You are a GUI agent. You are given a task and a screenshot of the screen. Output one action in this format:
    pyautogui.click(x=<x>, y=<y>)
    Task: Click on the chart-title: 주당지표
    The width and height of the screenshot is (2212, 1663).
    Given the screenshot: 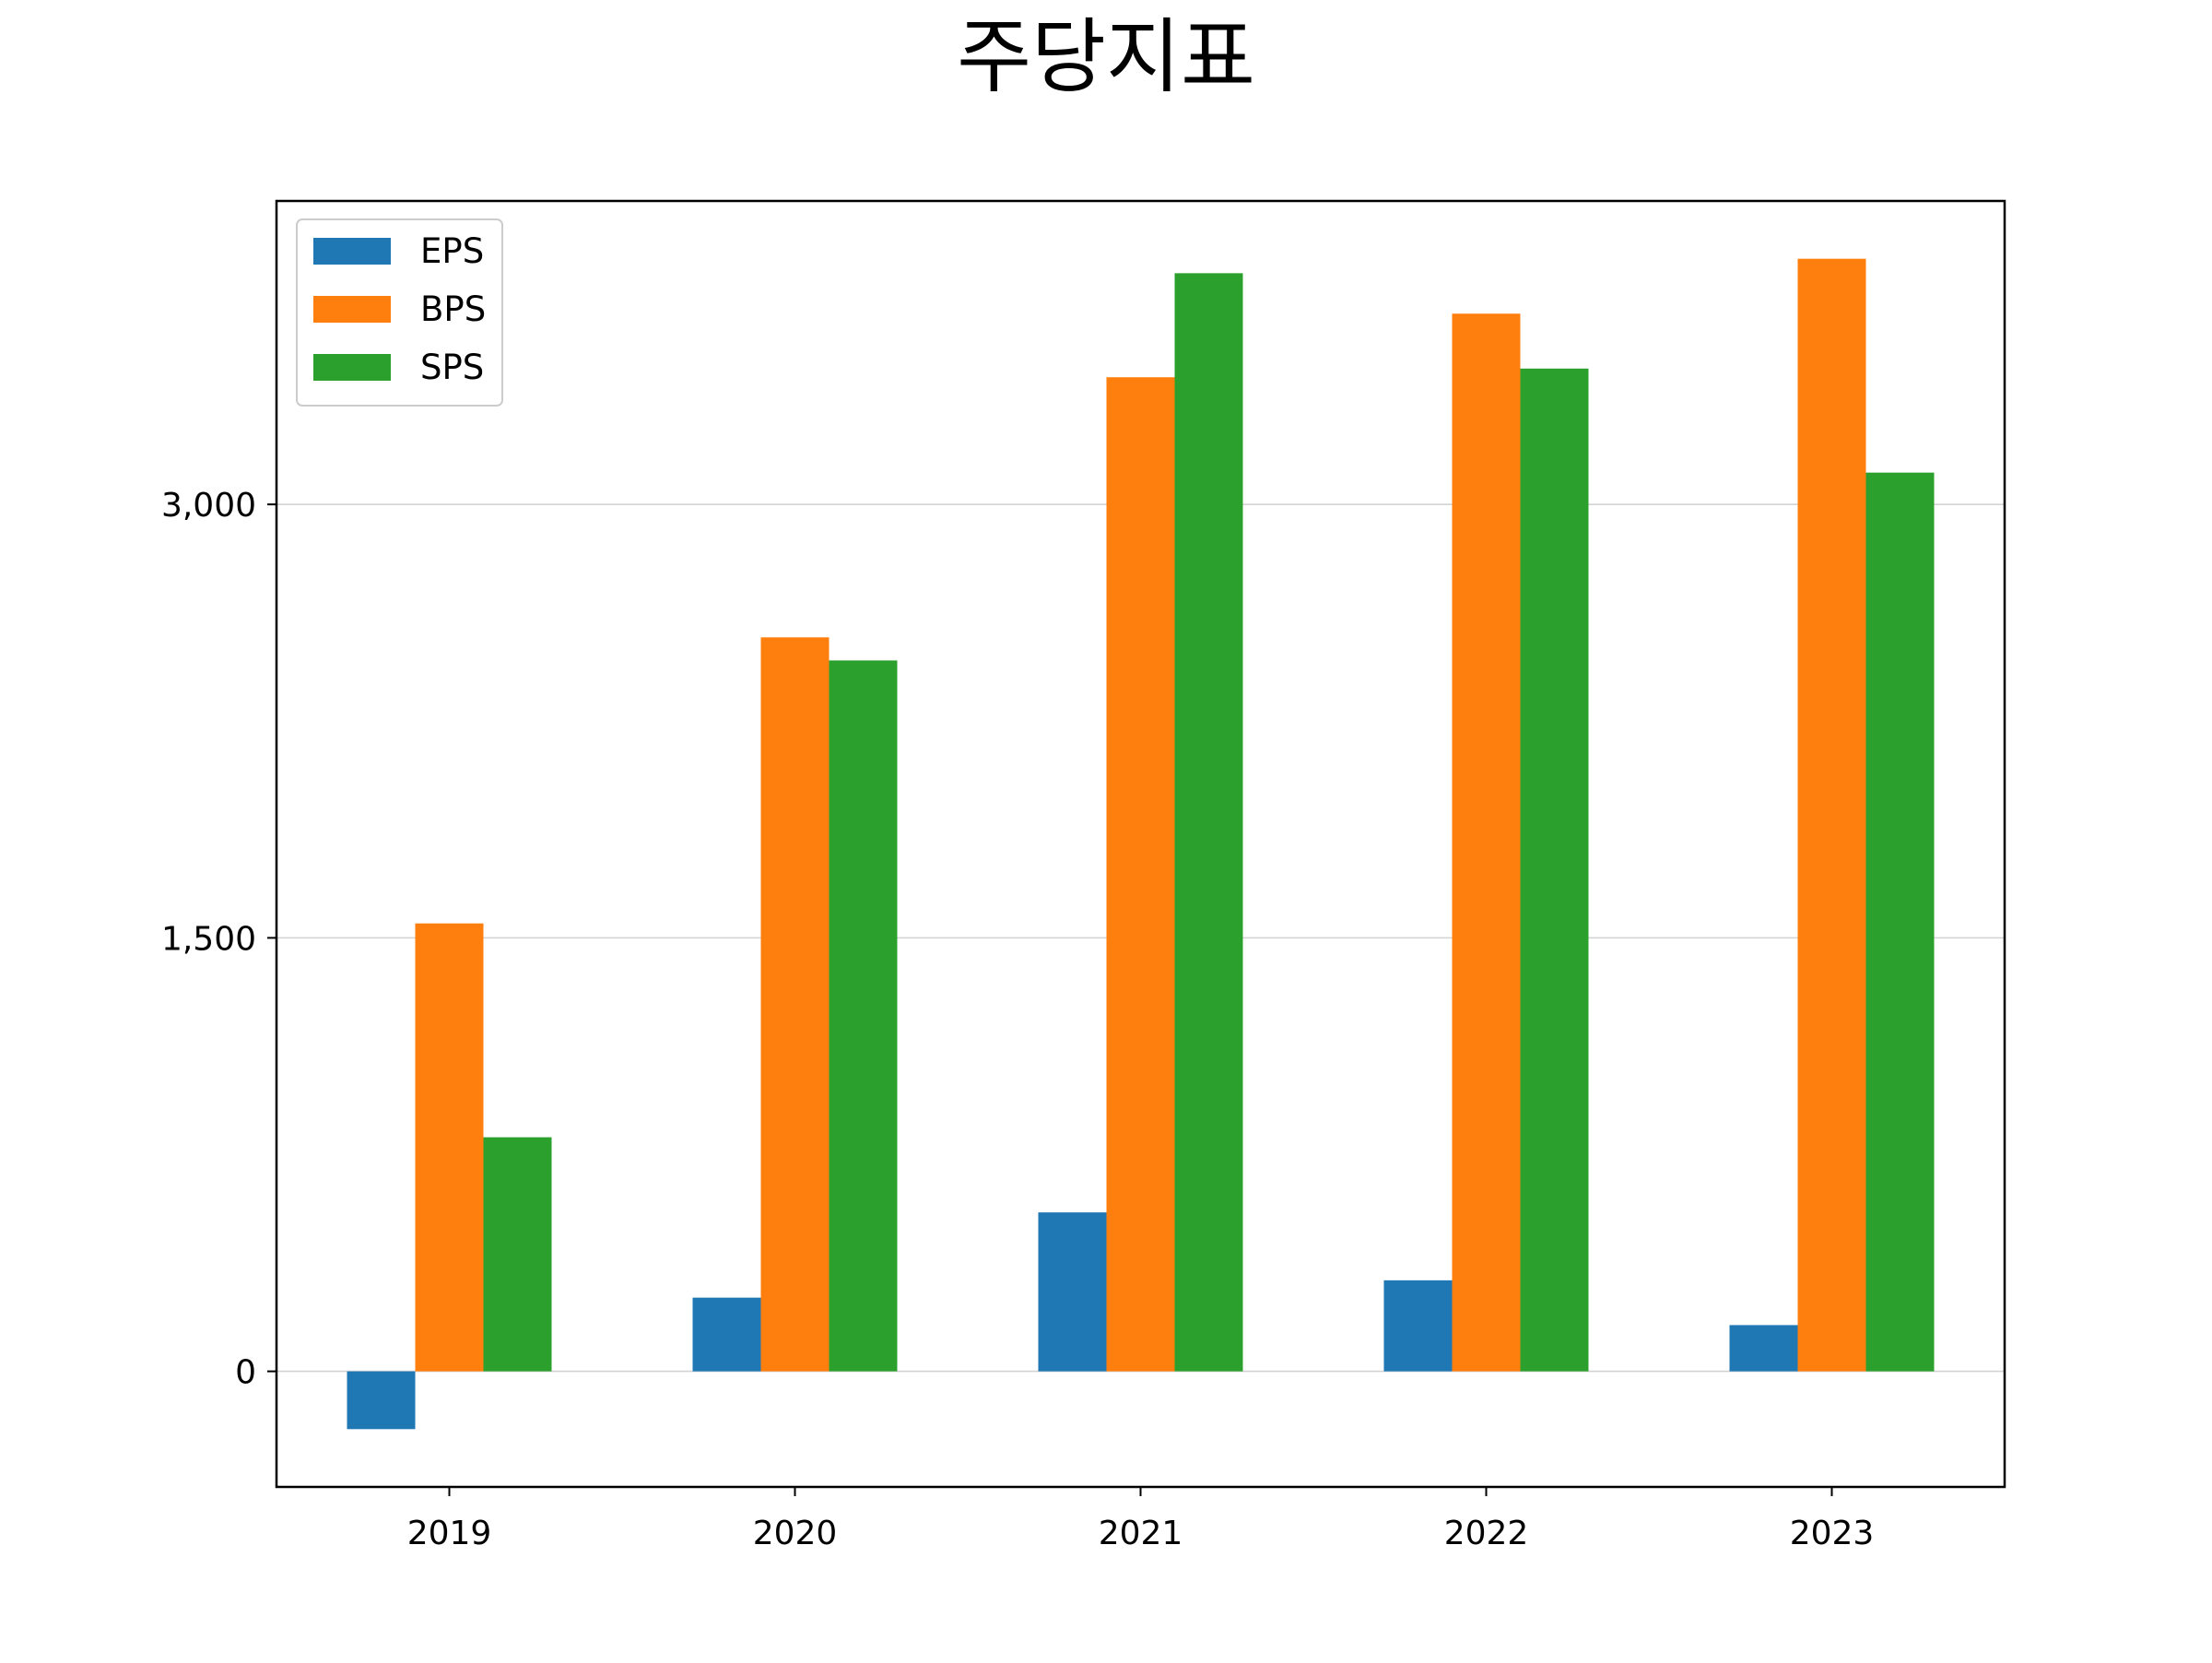 What is the action you would take?
    pyautogui.click(x=1106, y=56)
    